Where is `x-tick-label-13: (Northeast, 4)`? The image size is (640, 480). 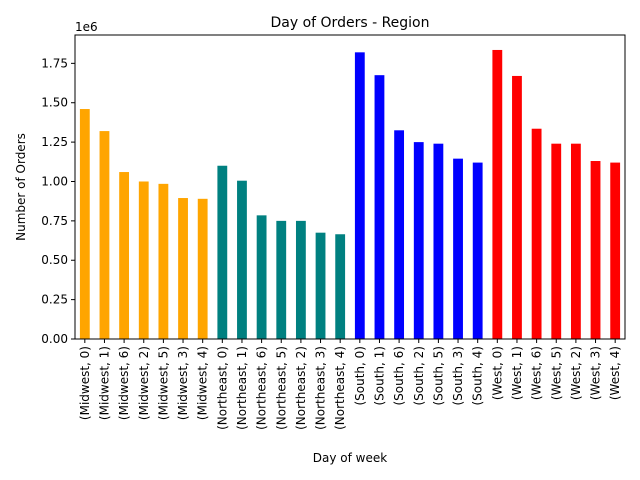 x-tick-label-13: (Northeast, 4) is located at coordinates (340, 388).